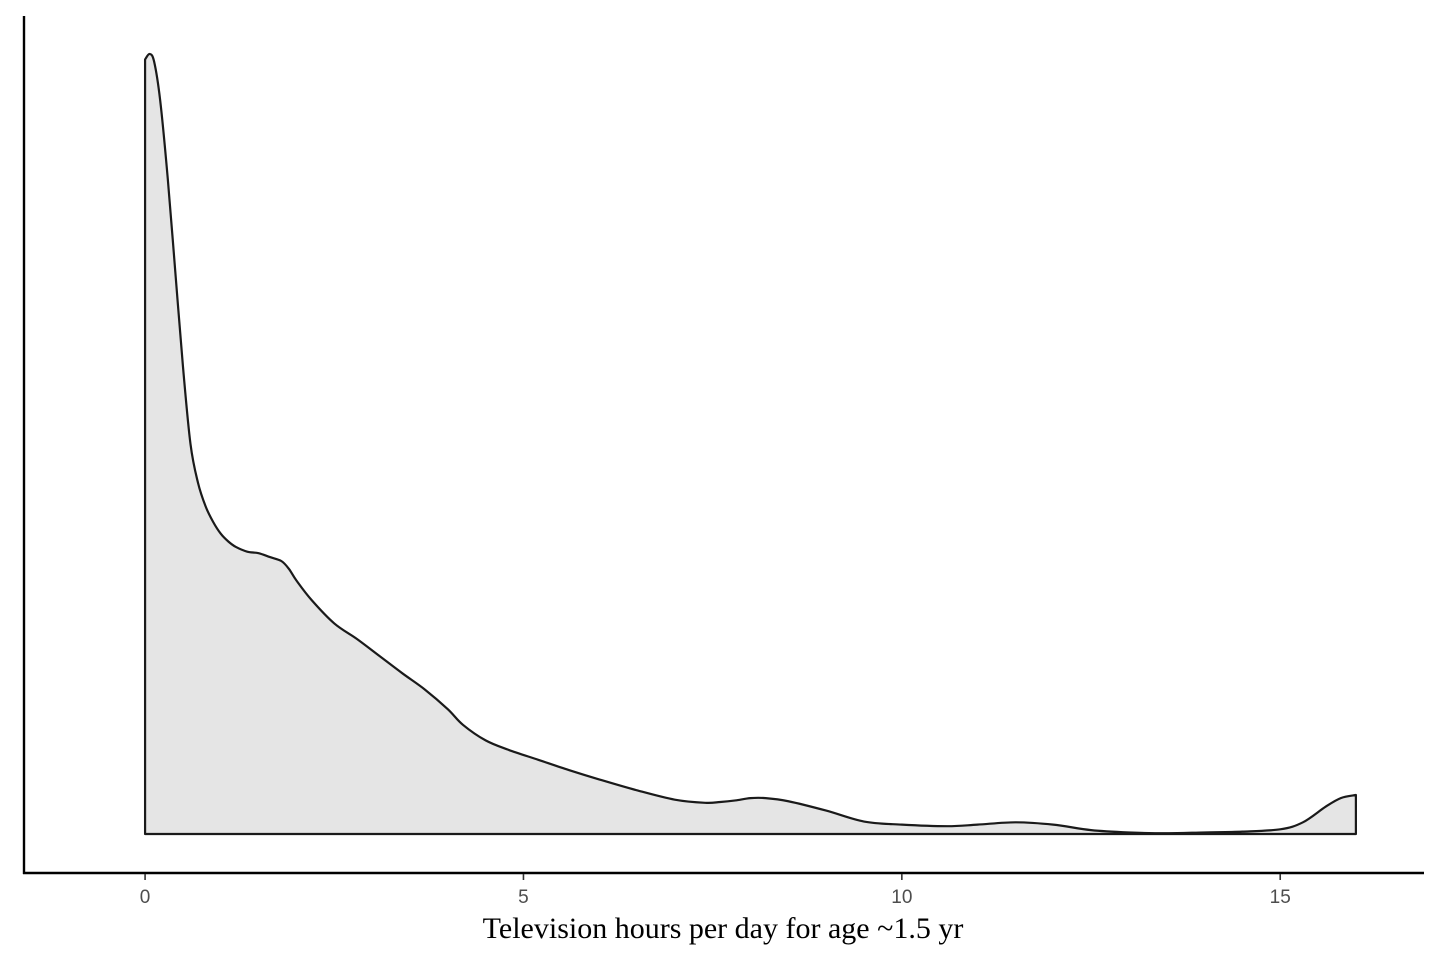  I want to click on x-tick-label: 10, so click(901, 897).